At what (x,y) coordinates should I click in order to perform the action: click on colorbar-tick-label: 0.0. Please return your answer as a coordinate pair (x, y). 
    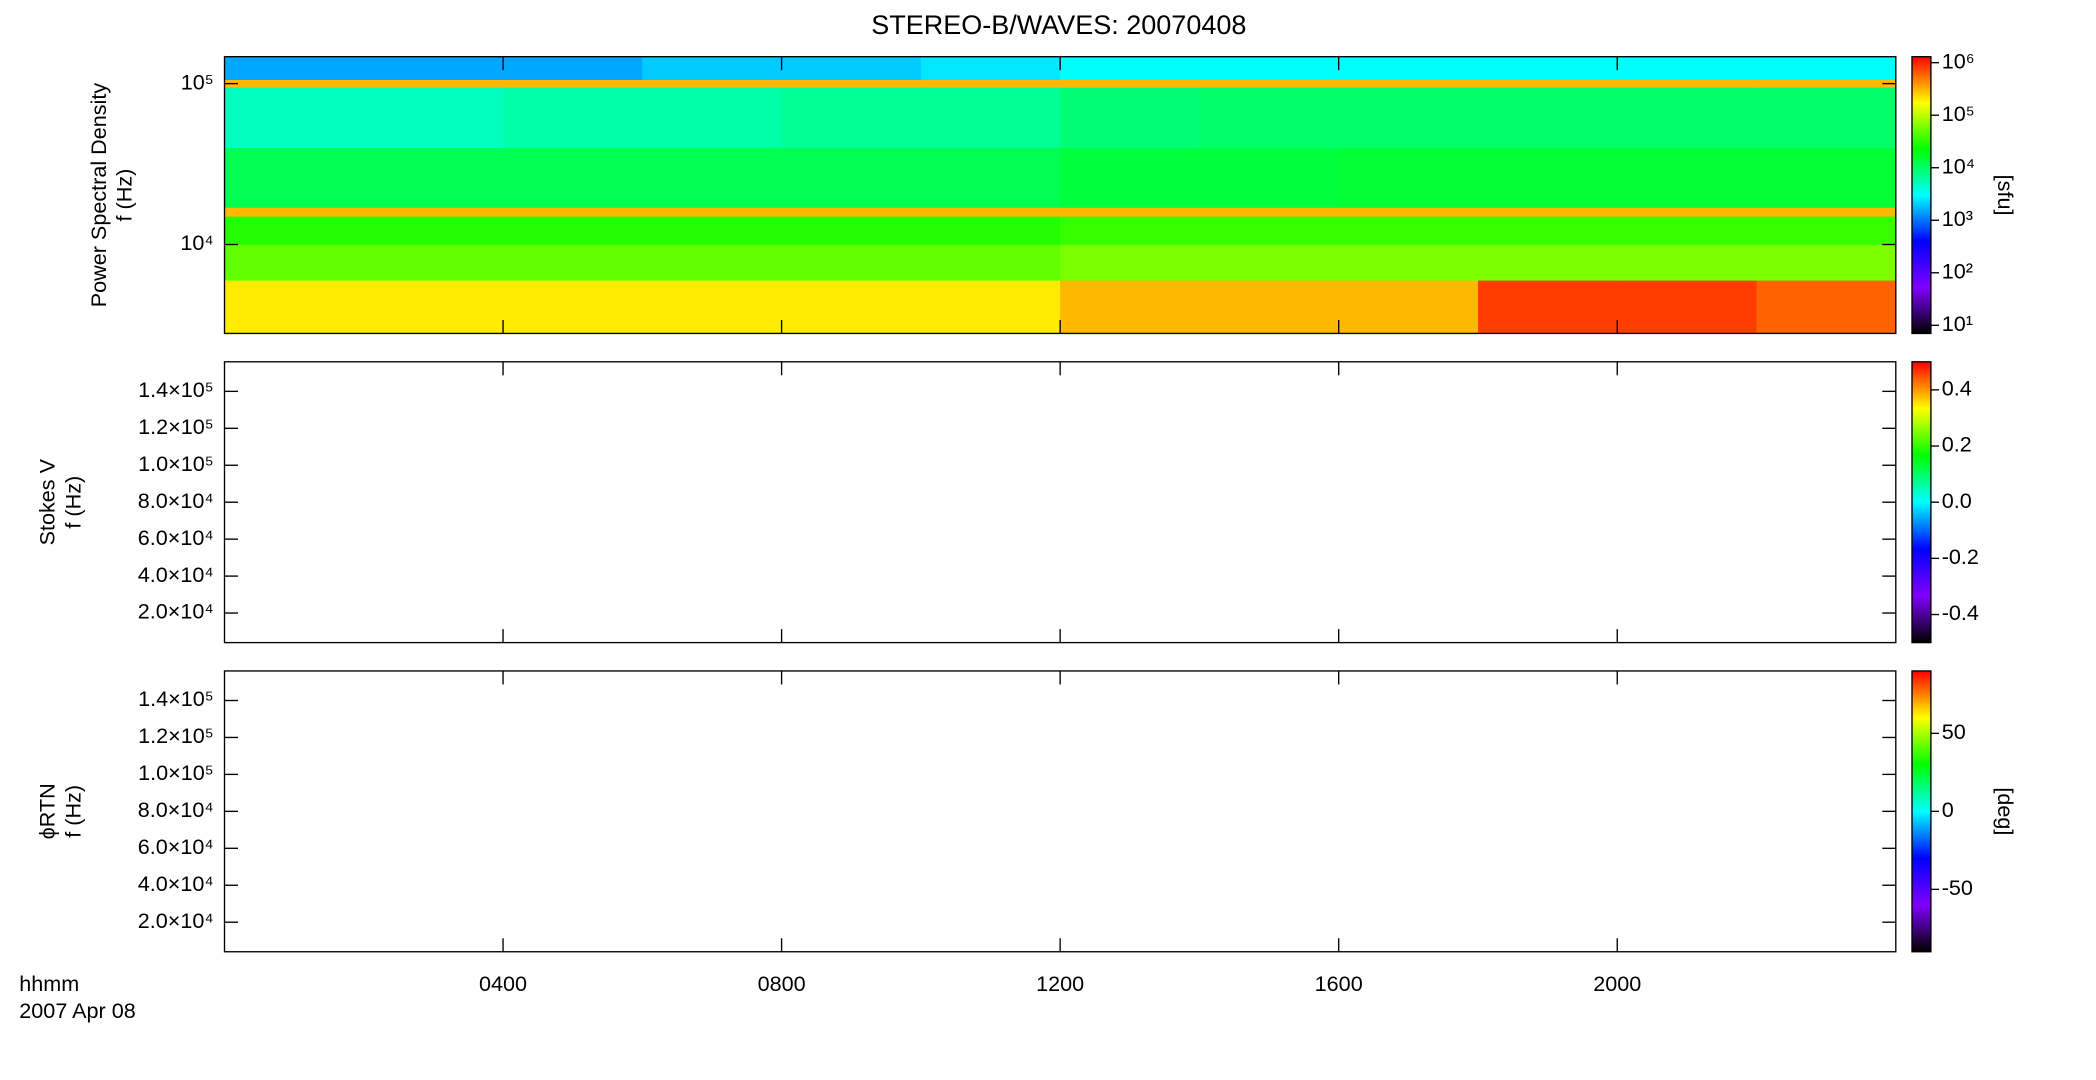
    Looking at the image, I should click on (1957, 500).